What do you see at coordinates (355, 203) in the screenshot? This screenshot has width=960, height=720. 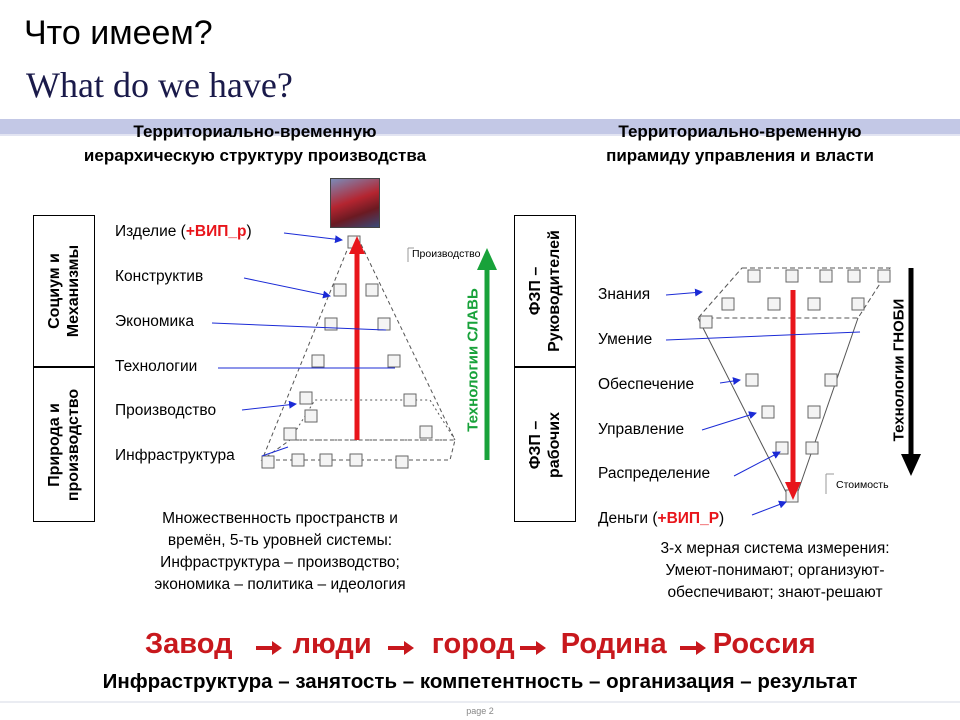 I see `train-image` at bounding box center [355, 203].